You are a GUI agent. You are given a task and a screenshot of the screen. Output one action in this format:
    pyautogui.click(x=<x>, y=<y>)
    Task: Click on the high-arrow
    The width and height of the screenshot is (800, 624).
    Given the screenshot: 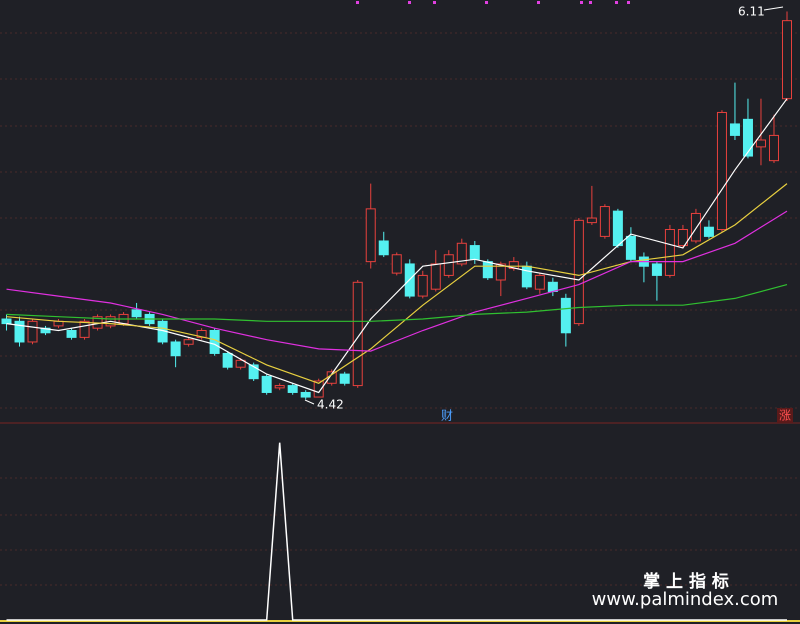 What is the action you would take?
    pyautogui.click(x=773, y=8)
    